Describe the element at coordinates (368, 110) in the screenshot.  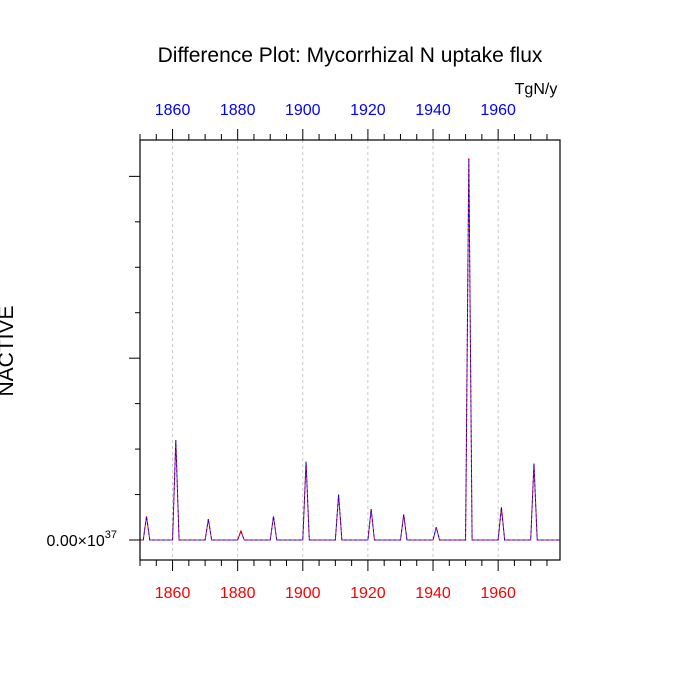
I see `x-tick-label-top: 1920` at that location.